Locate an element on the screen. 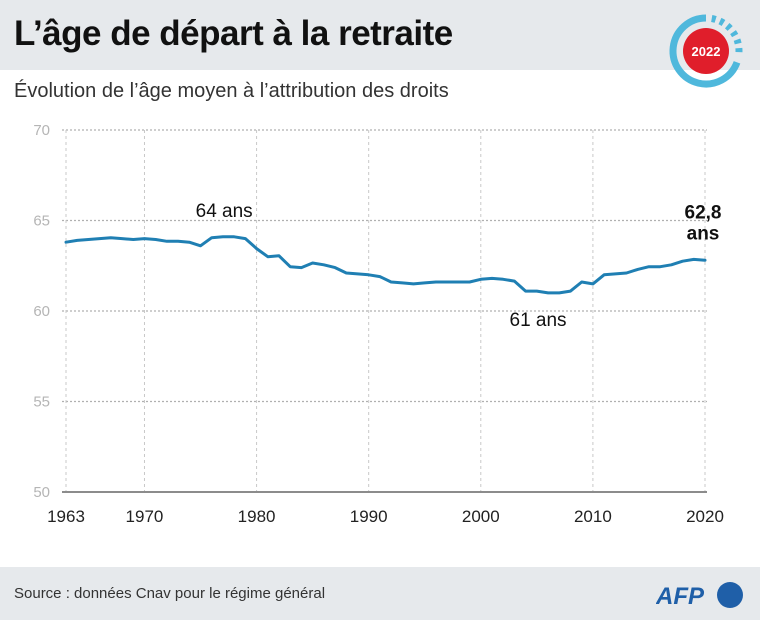 The height and width of the screenshot is (620, 760). annotation-last-unit: ans is located at coordinates (703, 233).